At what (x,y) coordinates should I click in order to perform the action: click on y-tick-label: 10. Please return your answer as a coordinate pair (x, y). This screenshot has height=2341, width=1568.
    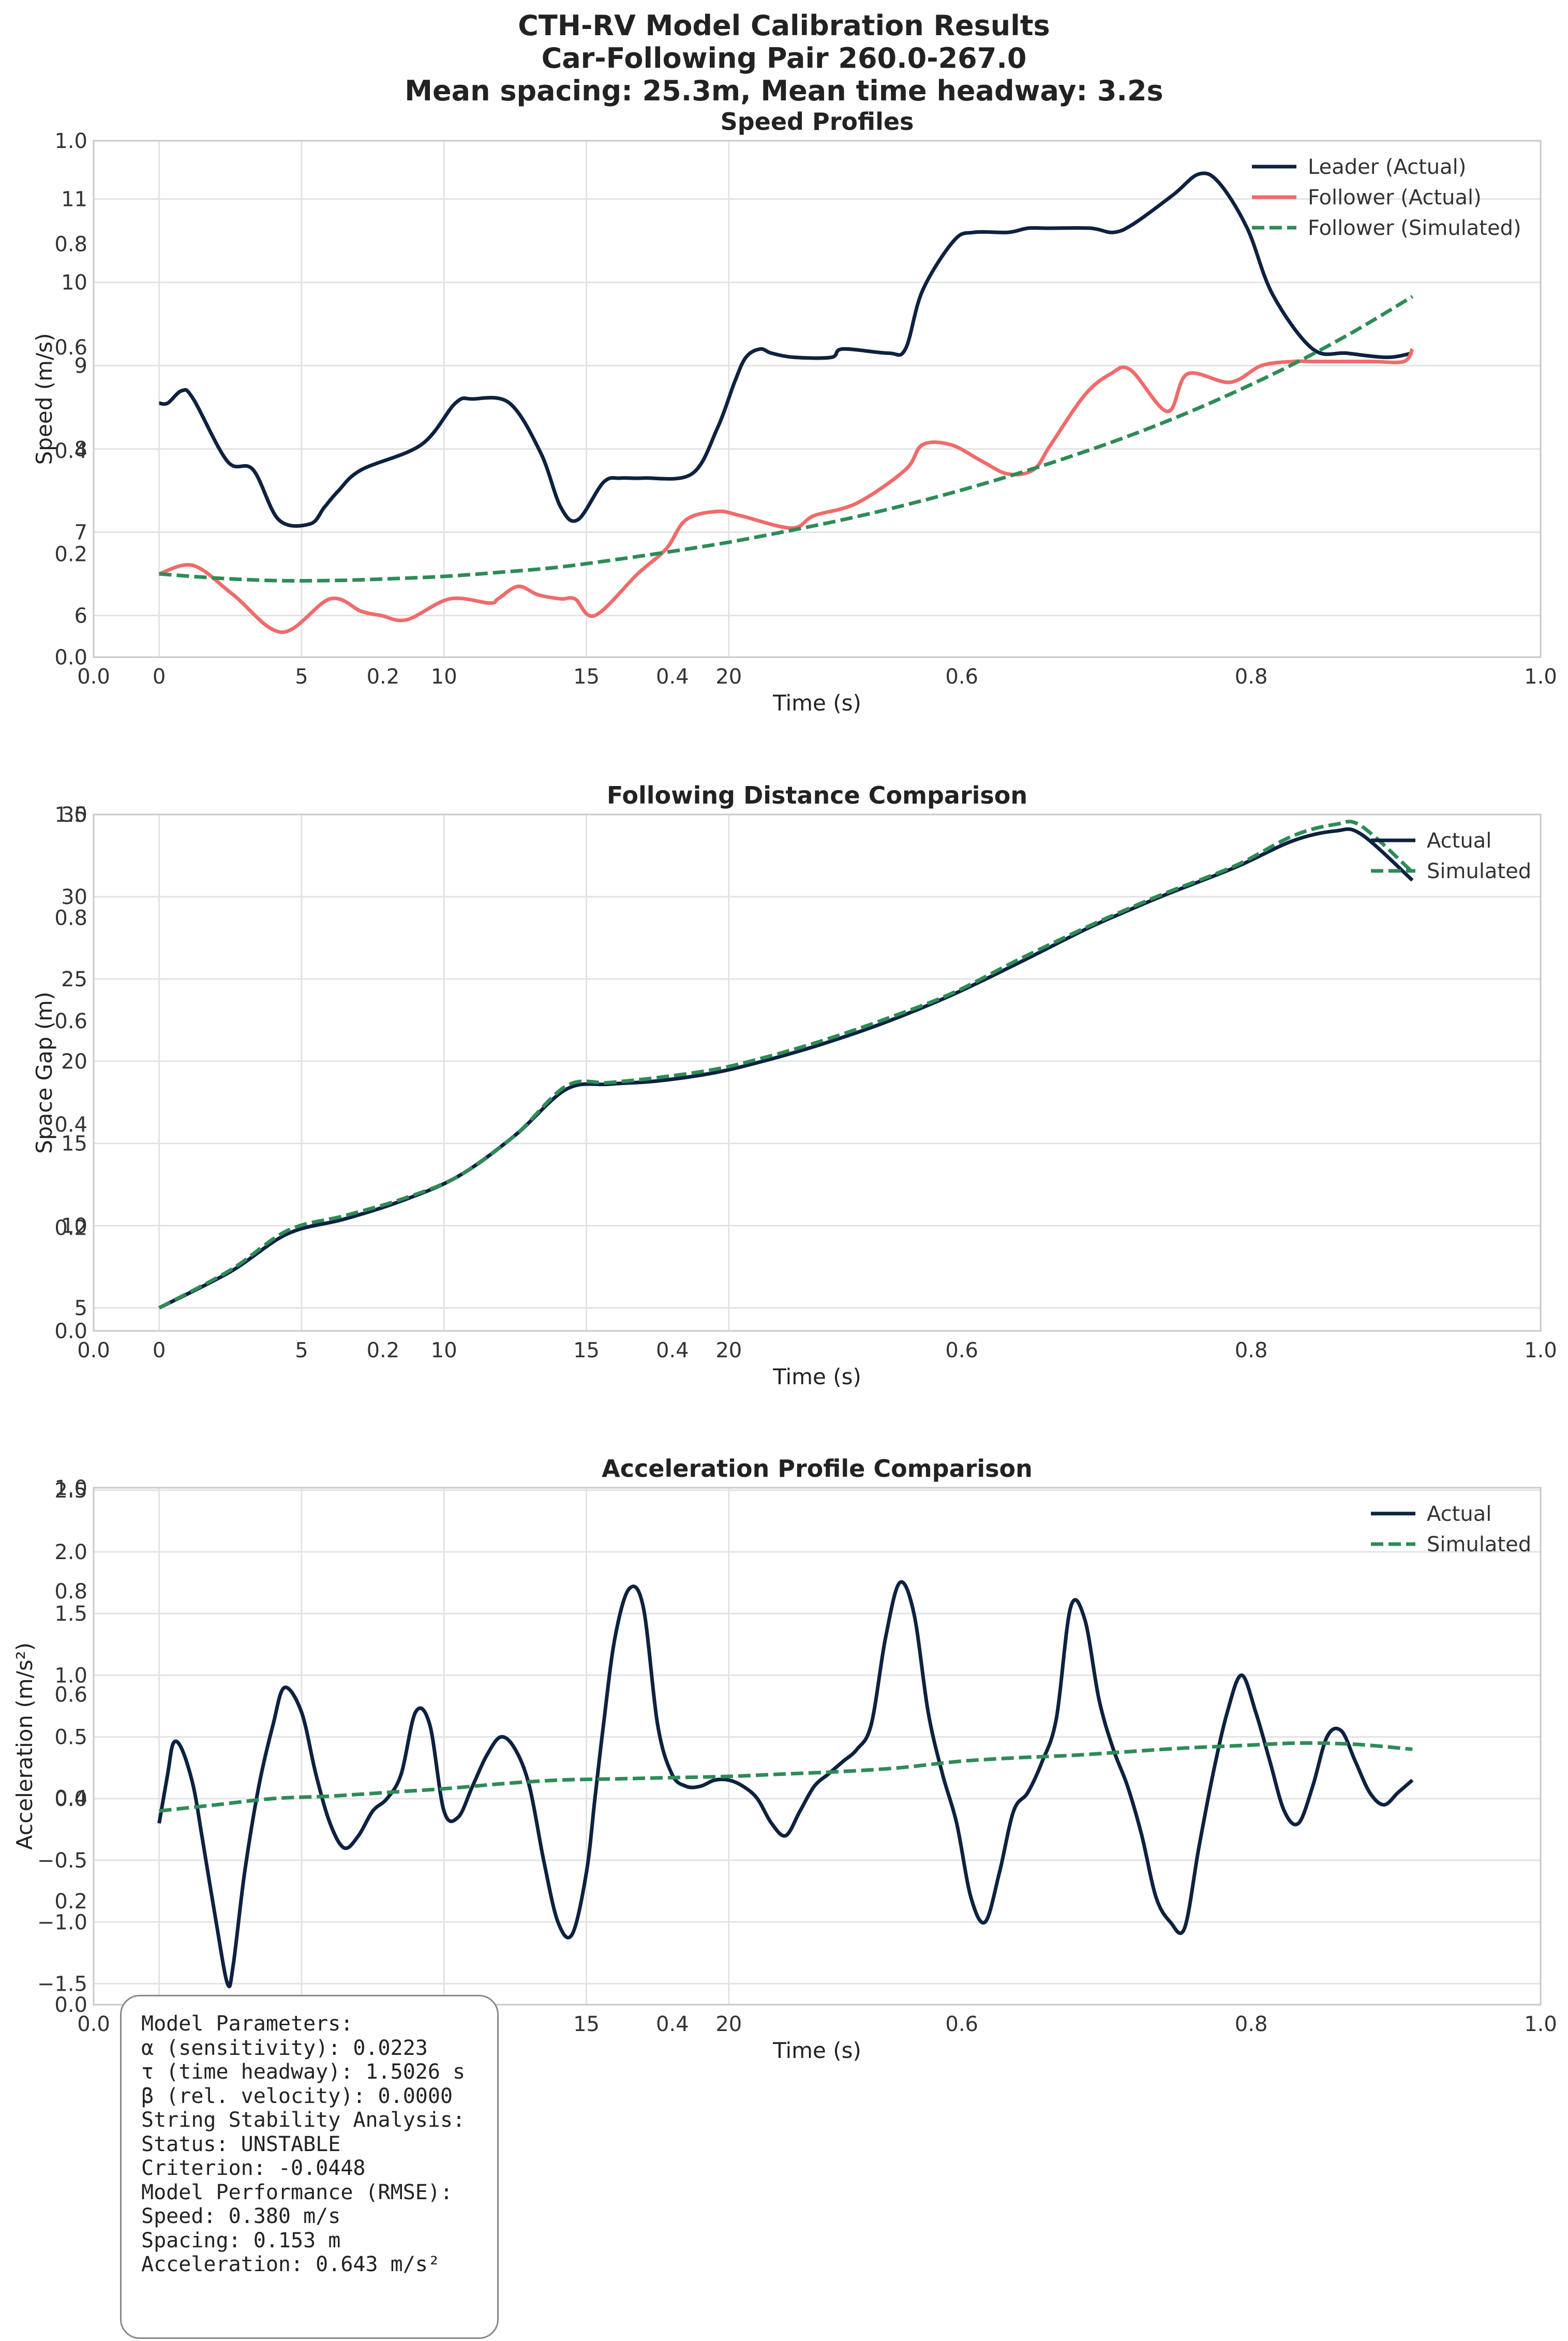
    Looking at the image, I should click on (74, 1226).